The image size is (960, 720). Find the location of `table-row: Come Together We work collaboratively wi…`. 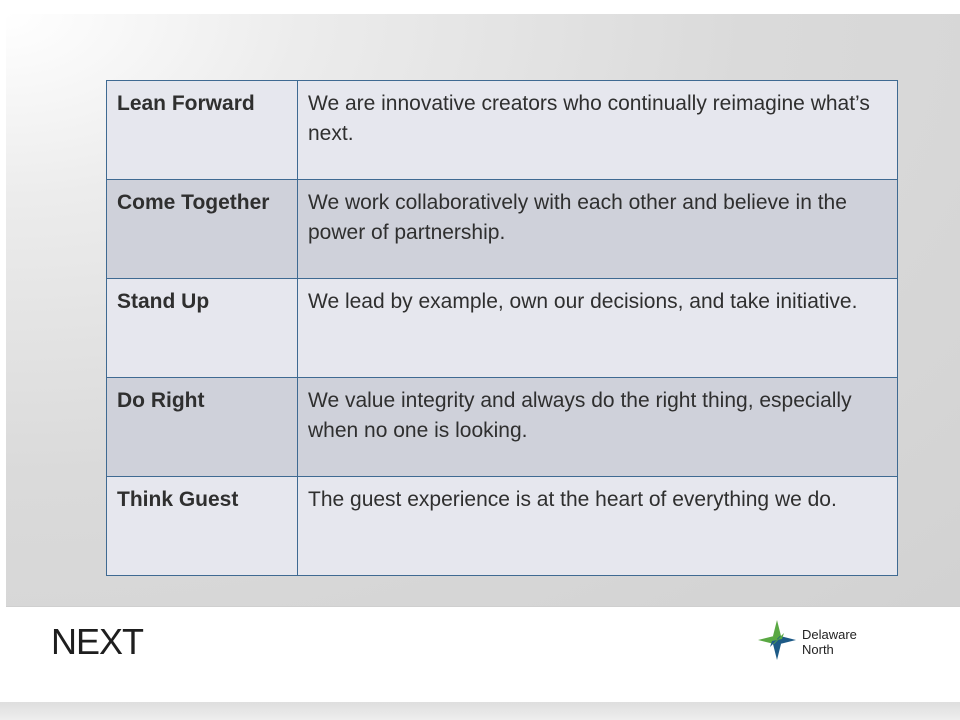

table-row: Come Together We work collaboratively wi… is located at coordinates (502, 229).